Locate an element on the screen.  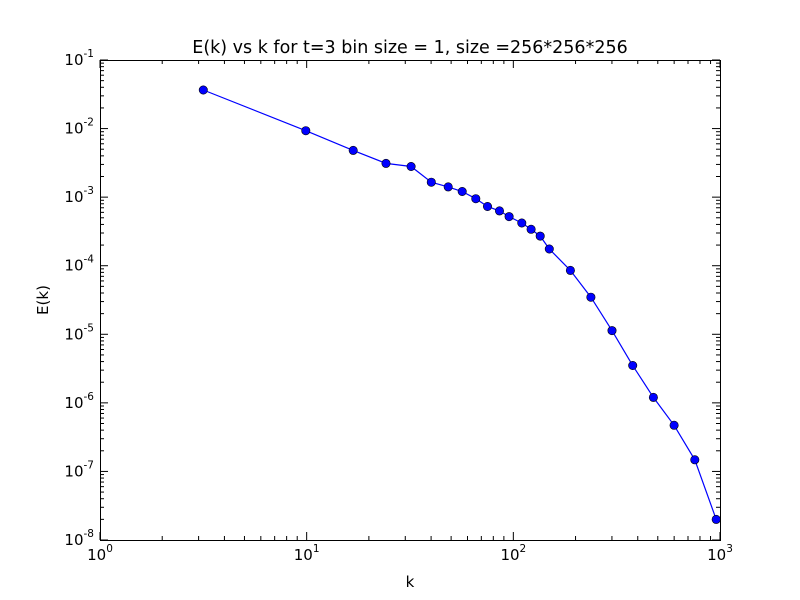
y-tick-label: 10⁻⁴ is located at coordinates (79, 264).